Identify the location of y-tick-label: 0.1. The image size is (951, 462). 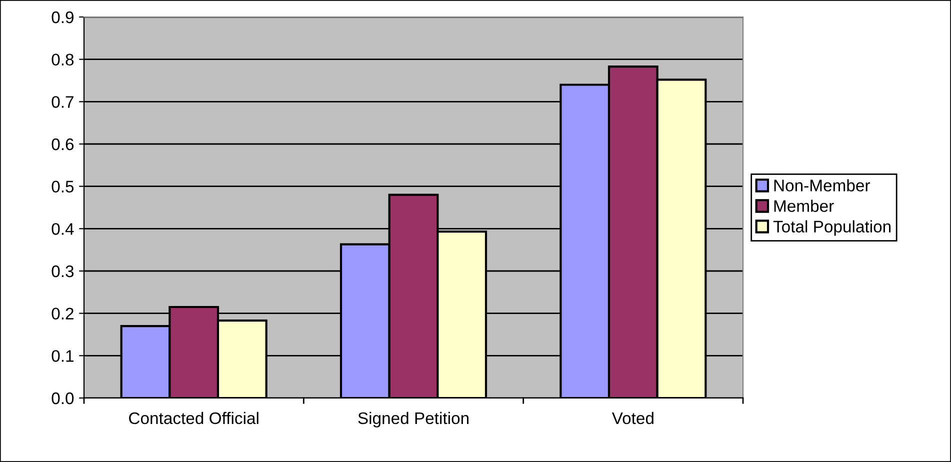
(63, 356).